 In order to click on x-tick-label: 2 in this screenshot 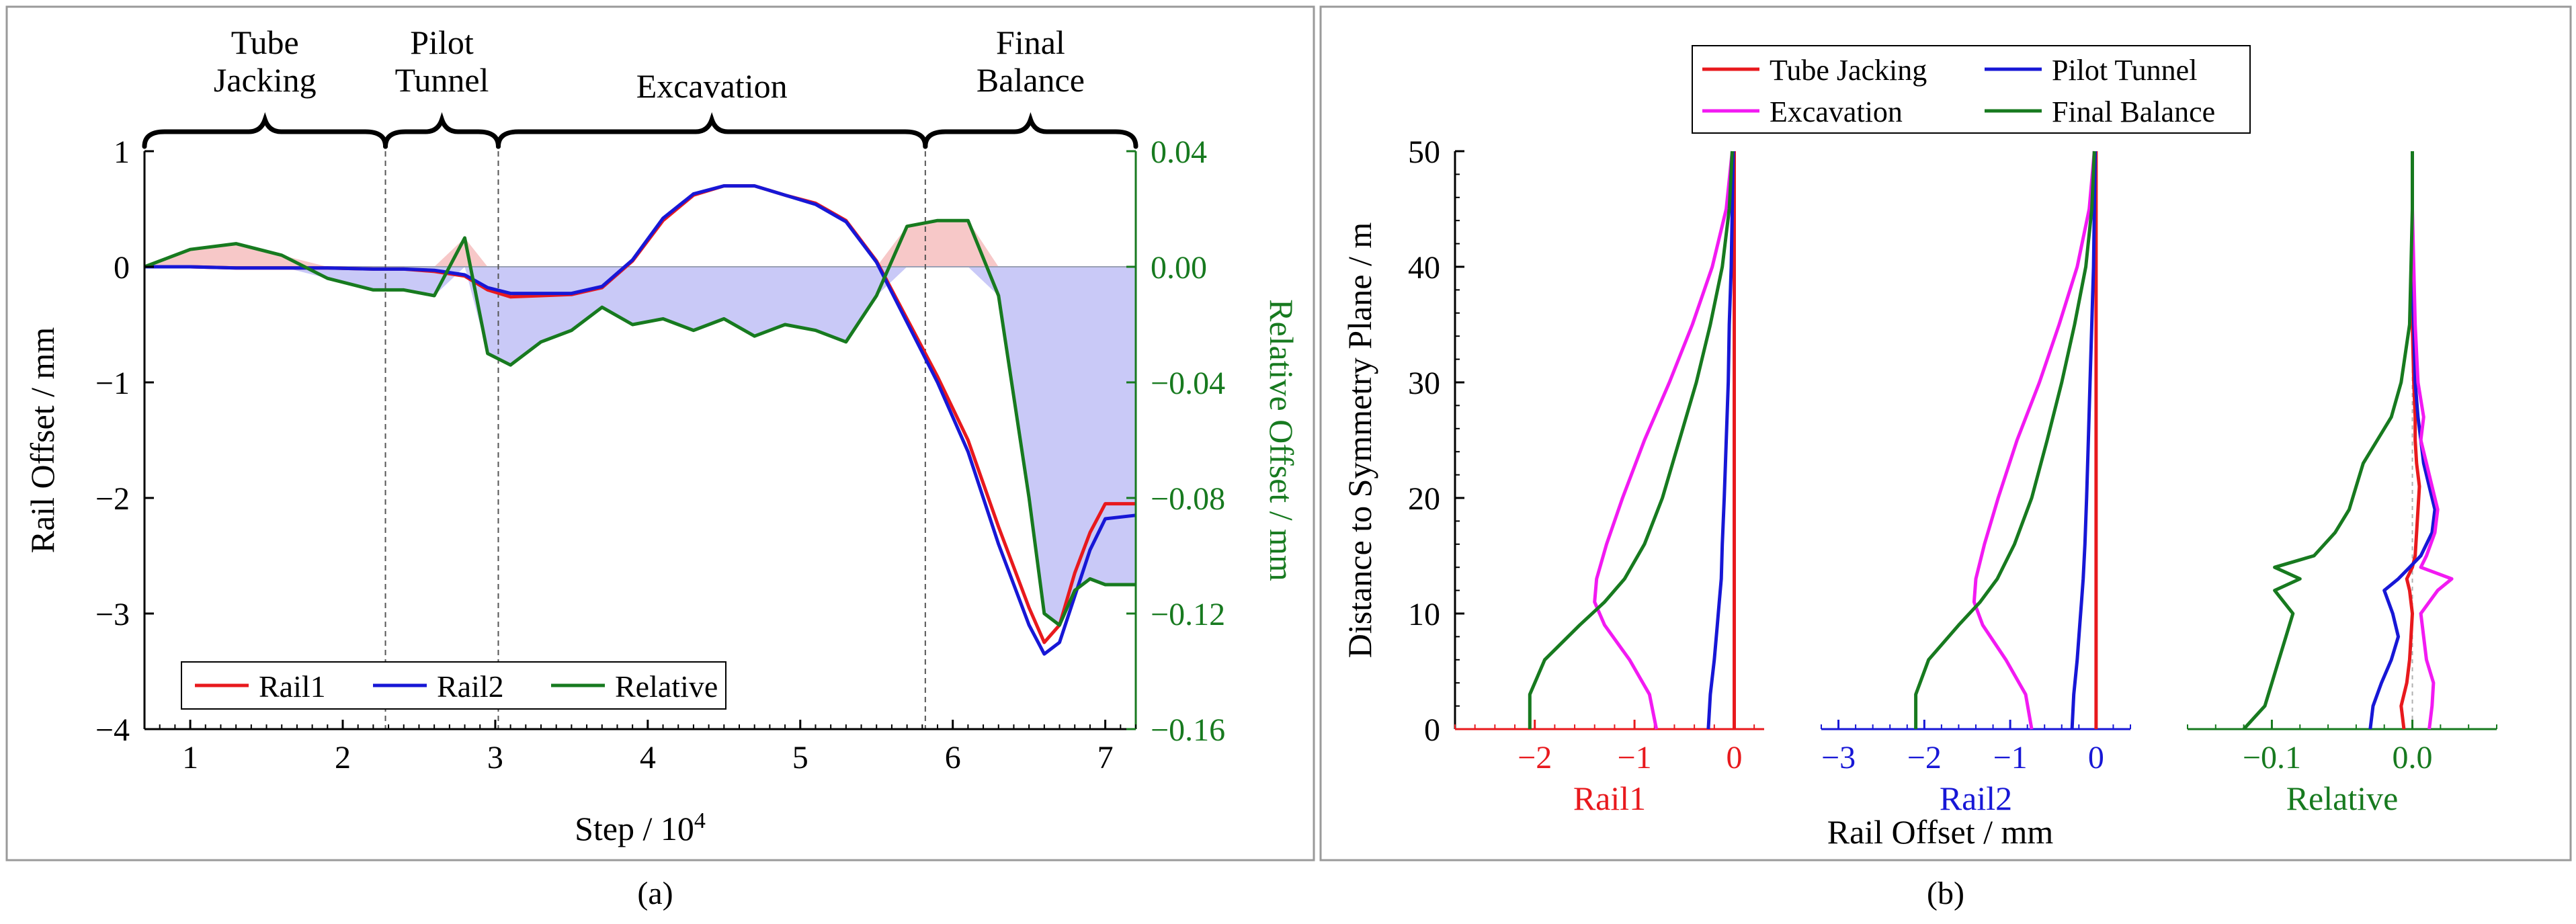, I will do `click(343, 758)`.